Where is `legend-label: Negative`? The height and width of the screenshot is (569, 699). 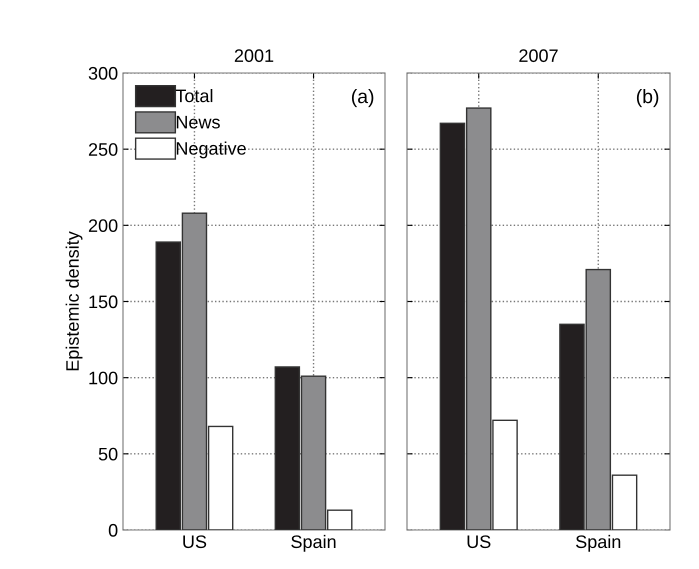
legend-label: Negative is located at coordinates (211, 150).